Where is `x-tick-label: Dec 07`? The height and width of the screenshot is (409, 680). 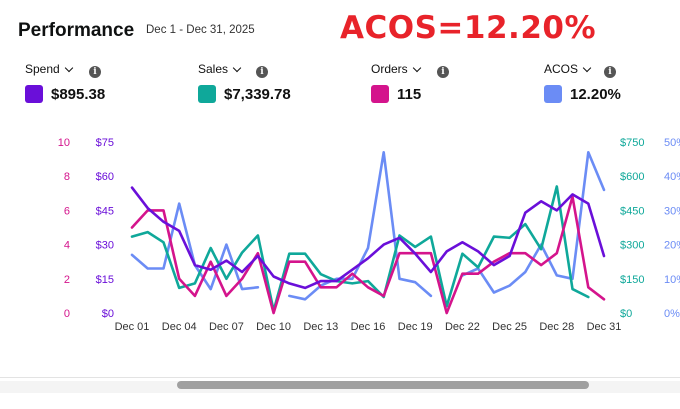 x-tick-label: Dec 07 is located at coordinates (226, 327).